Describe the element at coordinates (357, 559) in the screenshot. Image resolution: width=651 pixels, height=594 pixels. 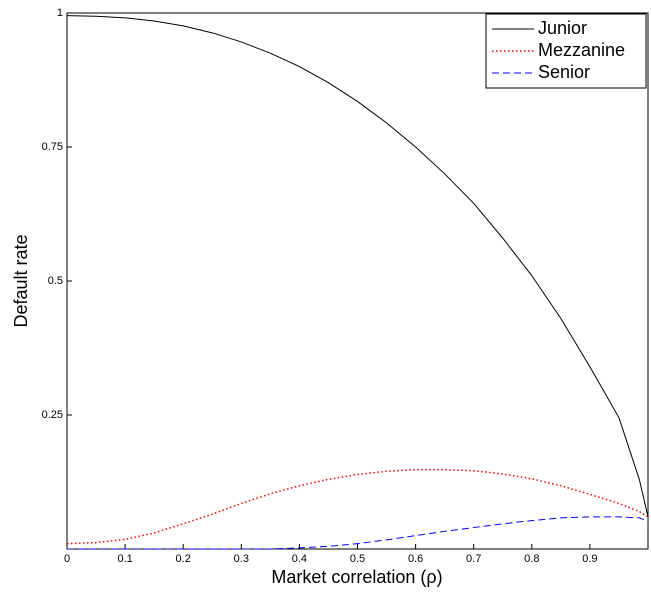
I see `x-tick-label: 0.5` at that location.